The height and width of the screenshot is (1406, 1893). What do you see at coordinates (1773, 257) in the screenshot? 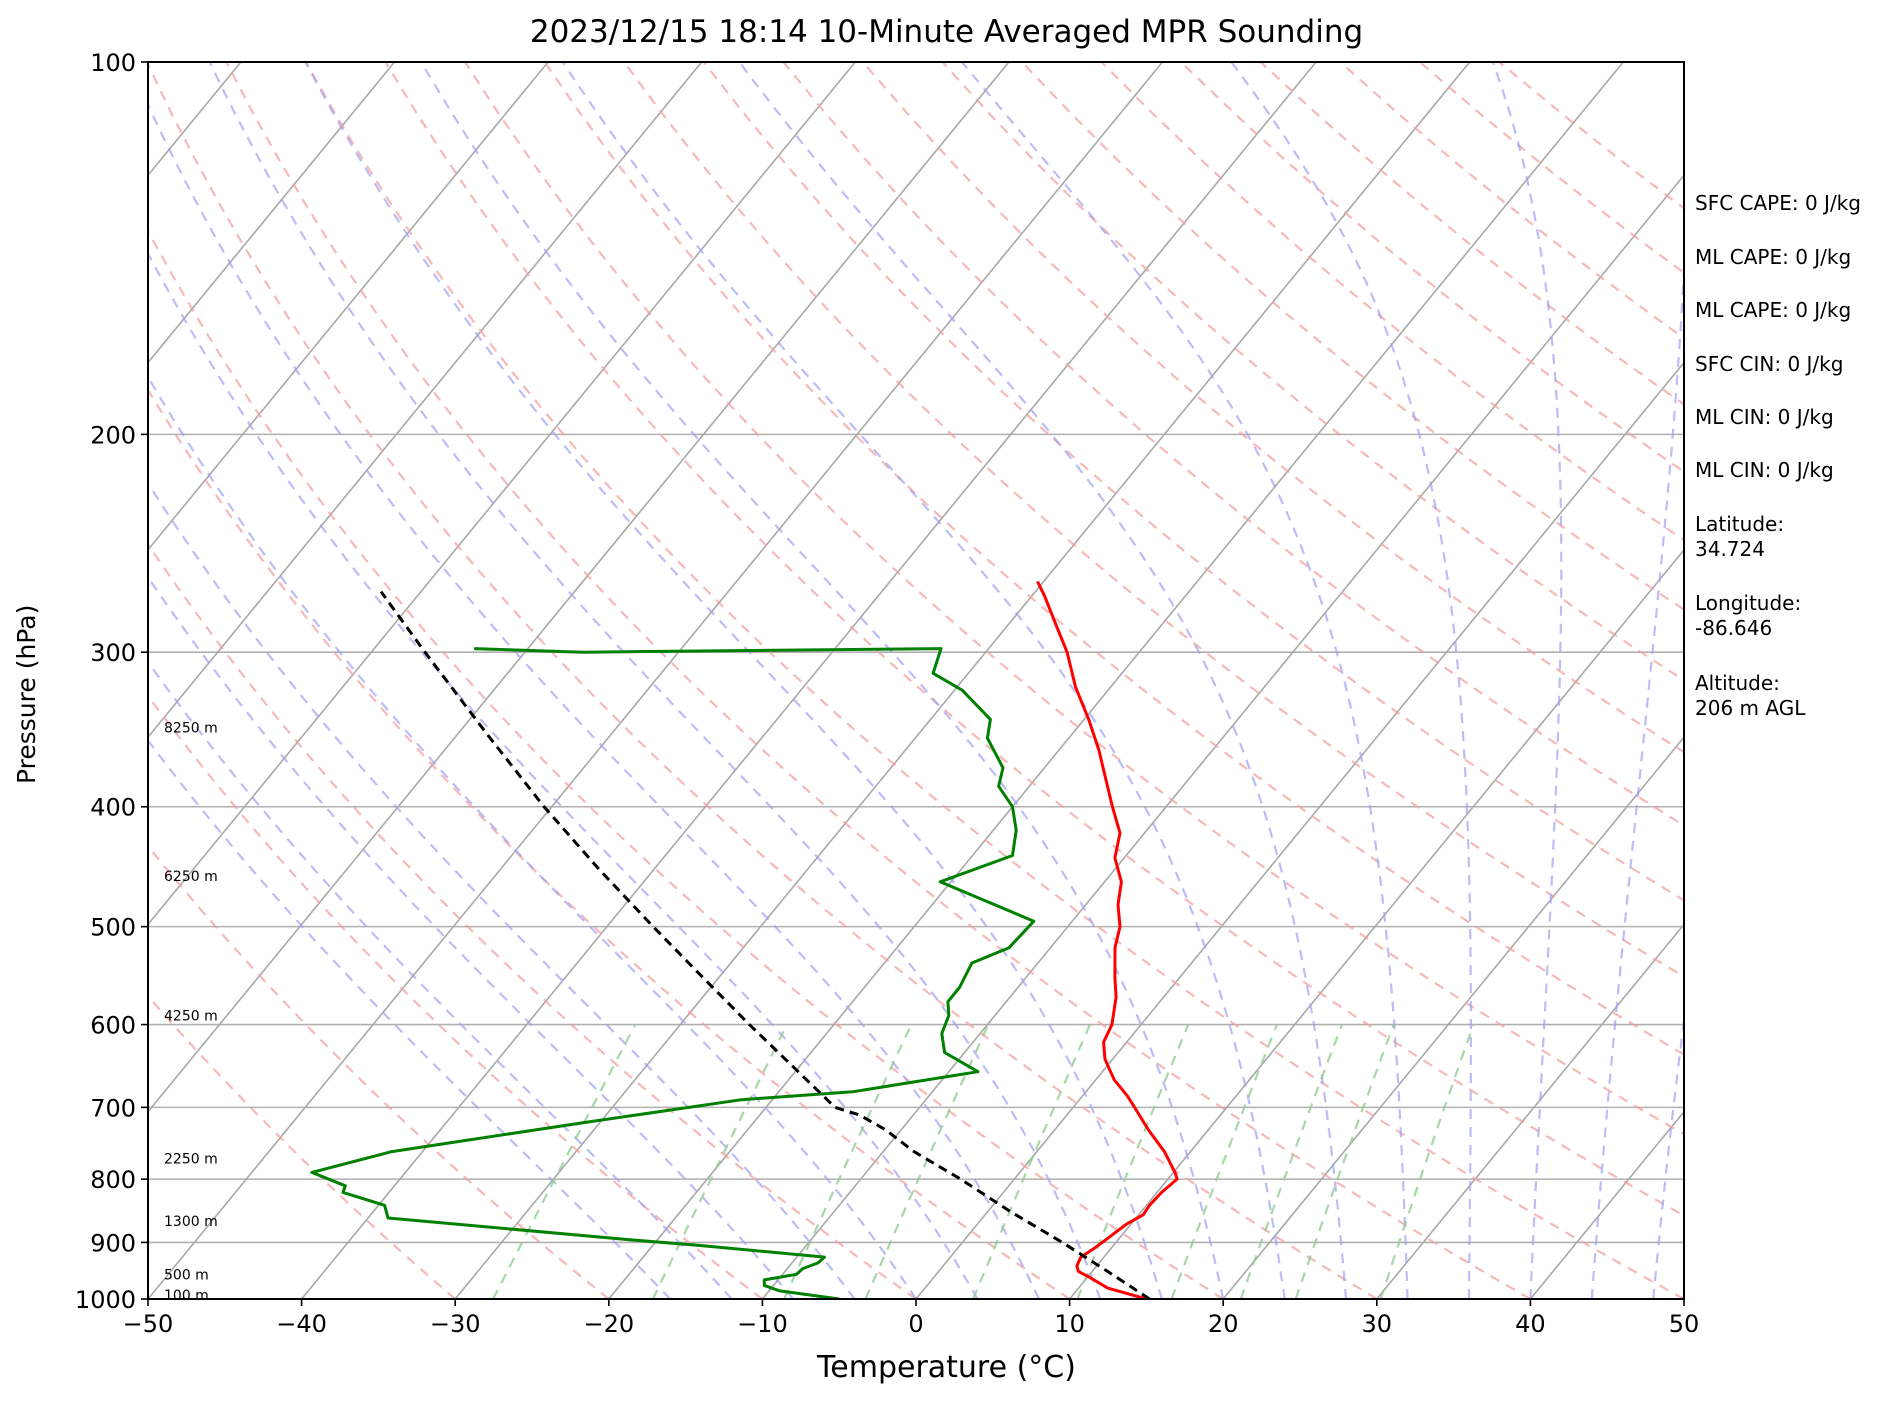
I see `ml-cape-stat: ML CAPE: 0 J/kg` at bounding box center [1773, 257].